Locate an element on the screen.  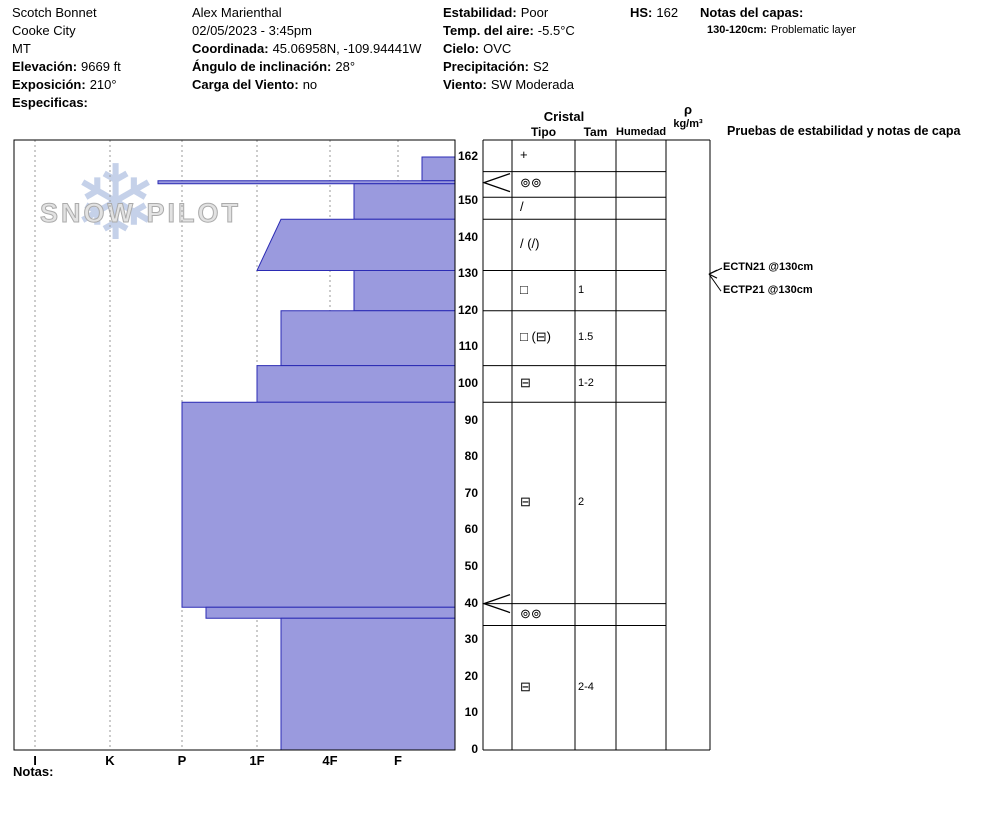
wind-loading-label: Carga del Viento: is located at coordinates (245, 84).